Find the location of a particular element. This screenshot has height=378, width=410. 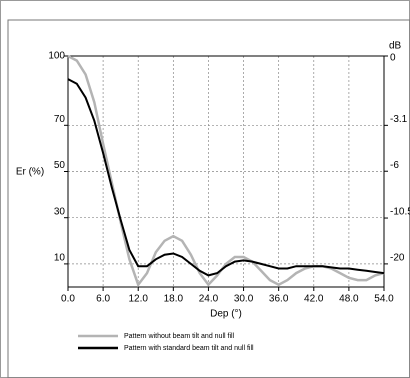

x-tick-label: 0.0 is located at coordinates (68, 299).